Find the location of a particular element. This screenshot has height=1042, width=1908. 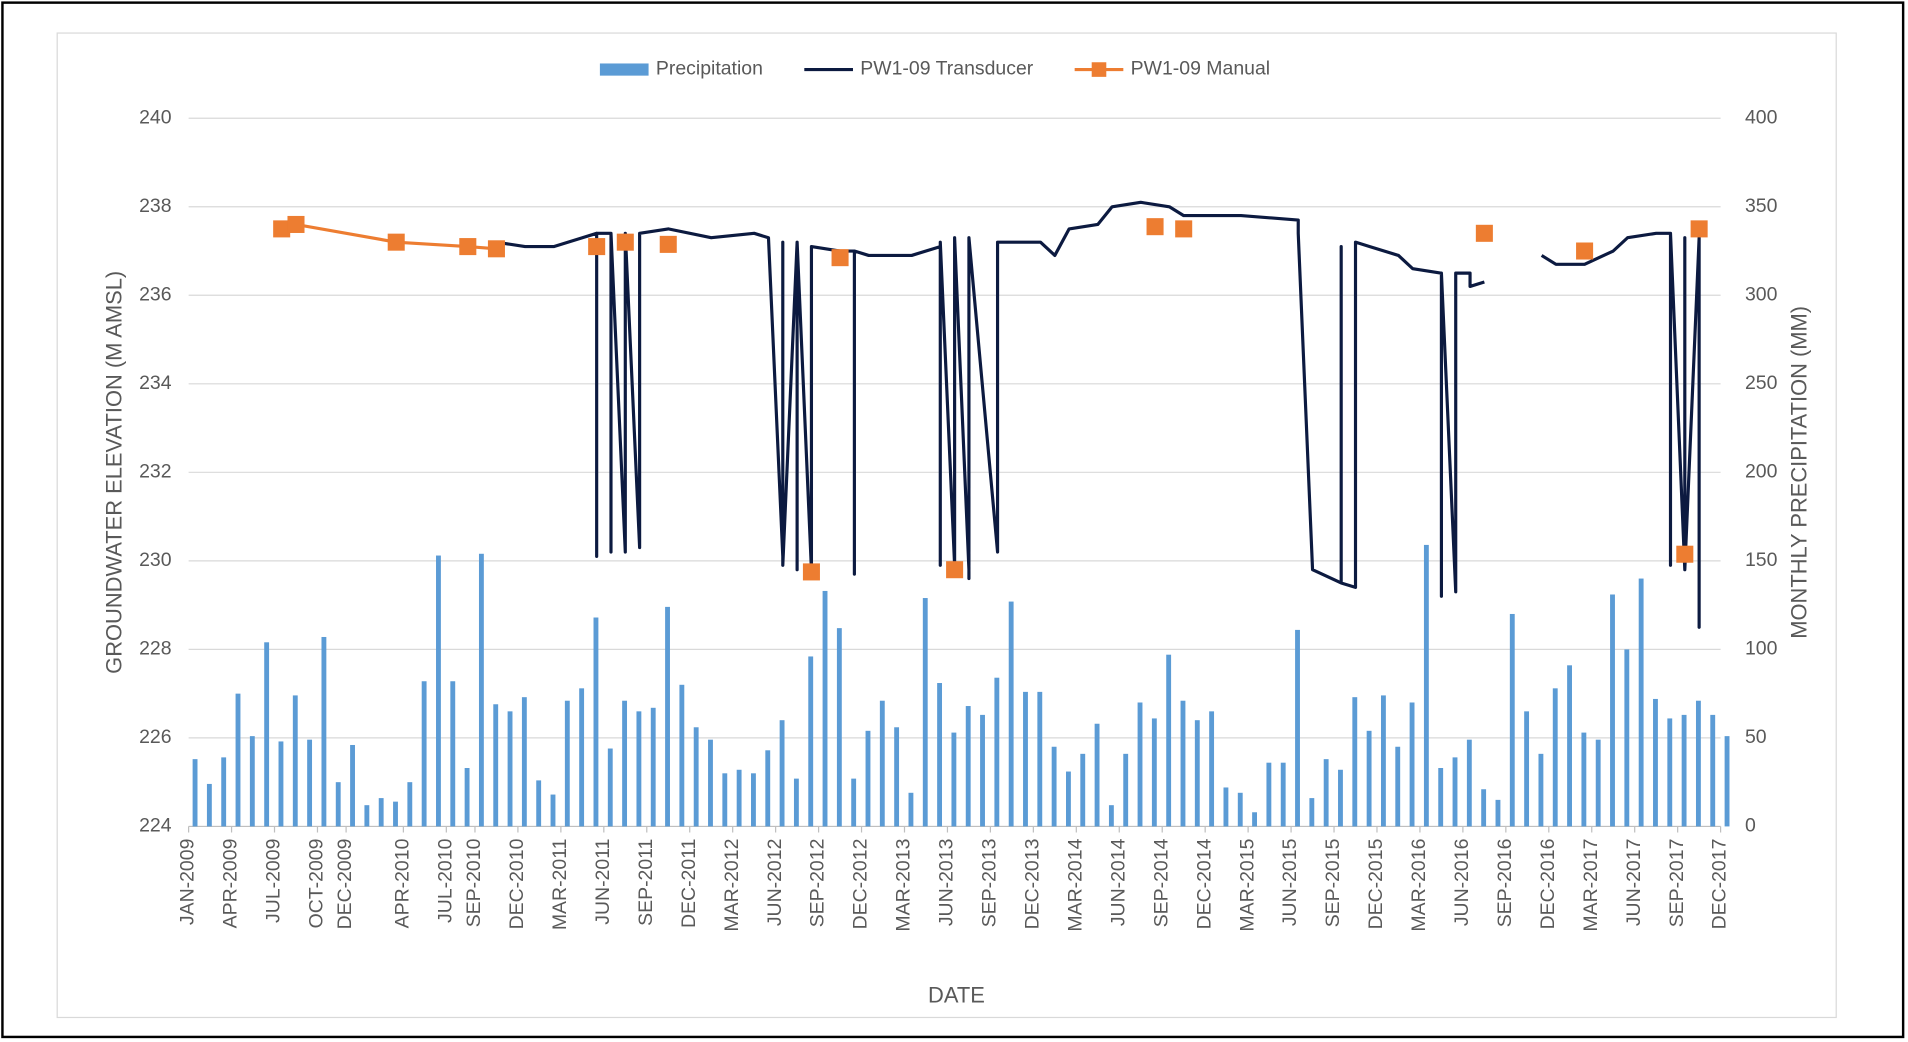

y-tick-label: 228 is located at coordinates (155, 649).